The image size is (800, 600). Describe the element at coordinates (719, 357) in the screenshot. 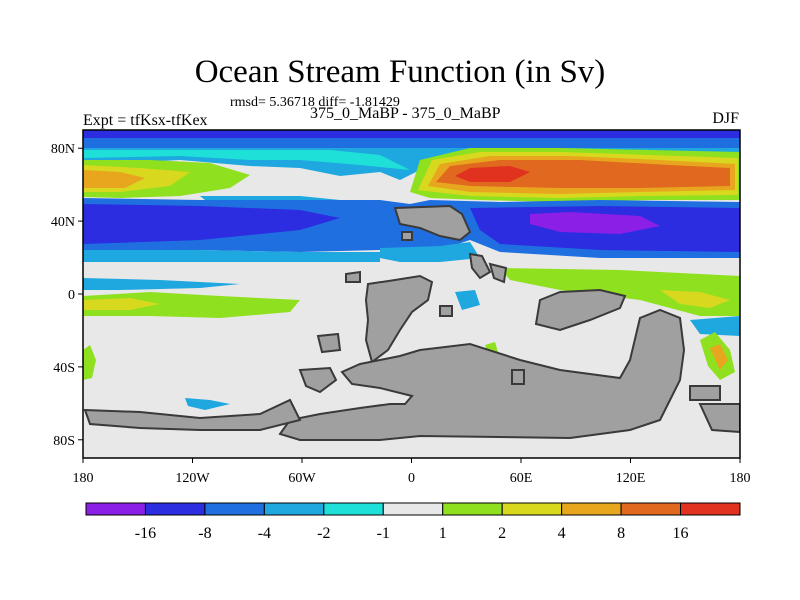

I see `south-positive-east-core` at that location.